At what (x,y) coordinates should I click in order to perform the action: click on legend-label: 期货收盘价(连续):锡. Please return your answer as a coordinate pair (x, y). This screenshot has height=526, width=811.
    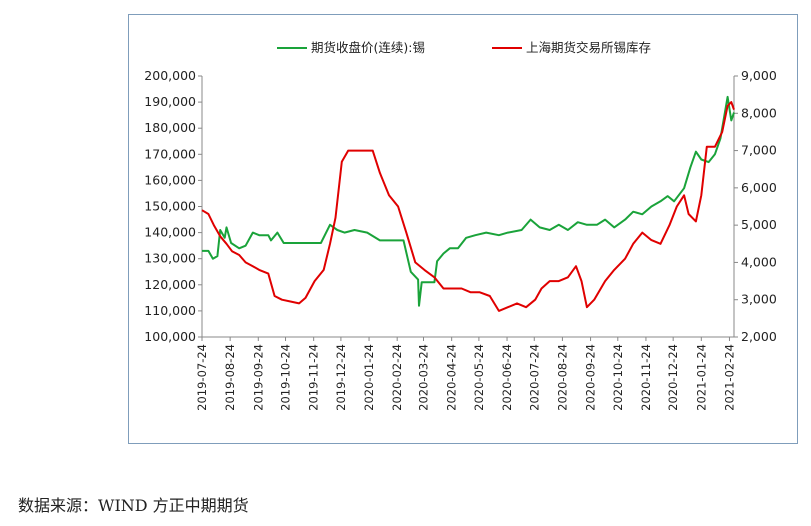
    Looking at the image, I should click on (368, 47).